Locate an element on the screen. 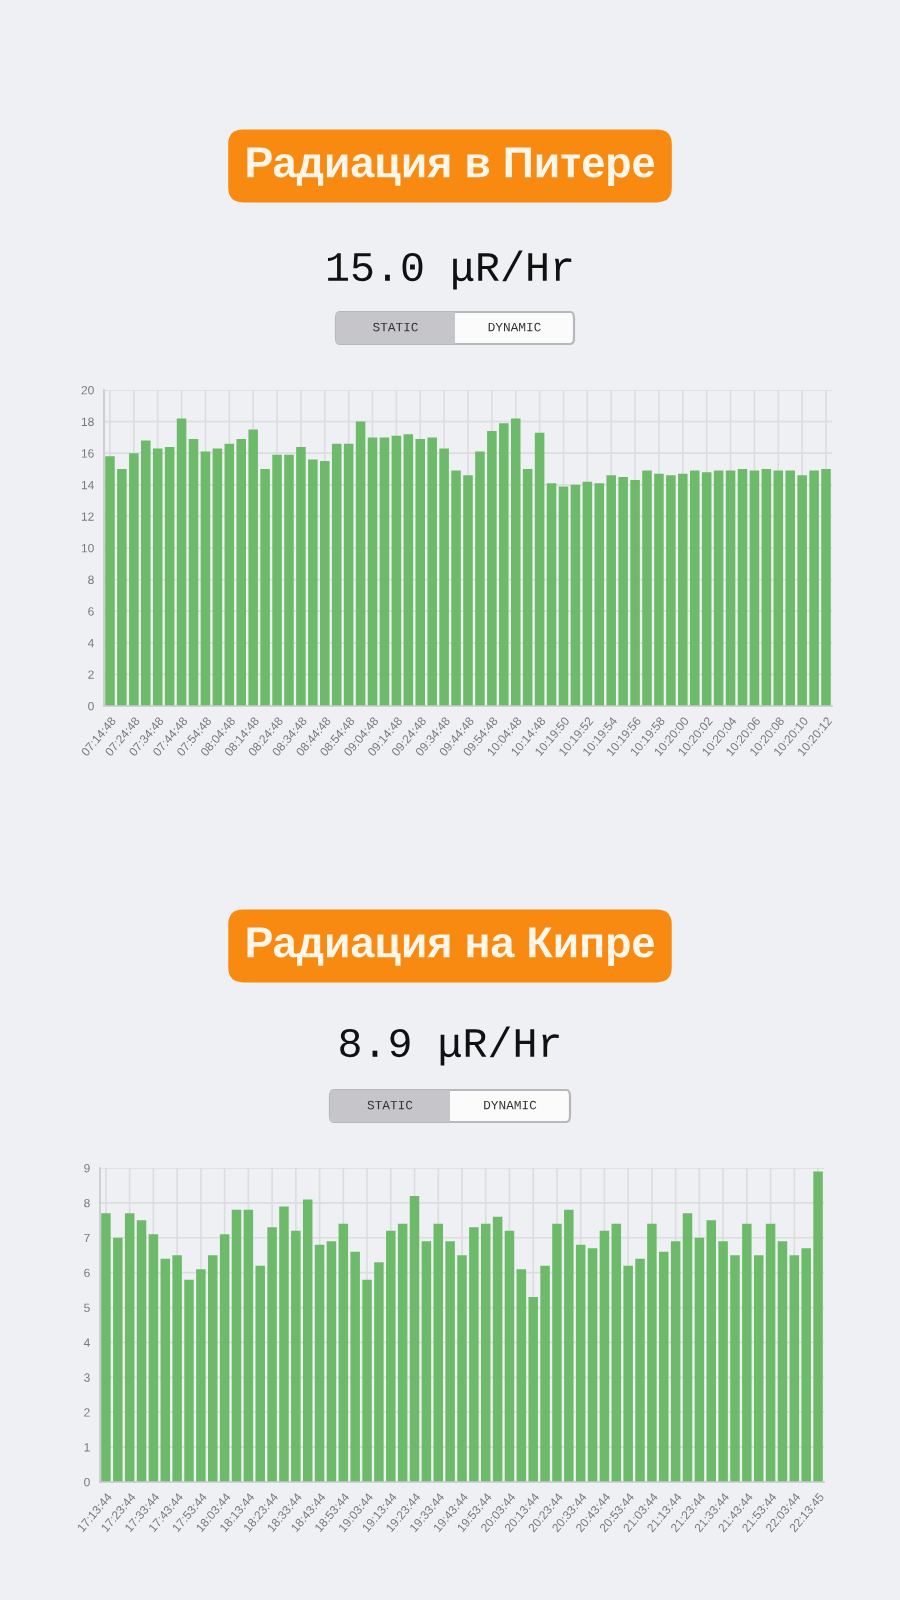  chart-title: Радиация на Кипре is located at coordinates (450, 947).